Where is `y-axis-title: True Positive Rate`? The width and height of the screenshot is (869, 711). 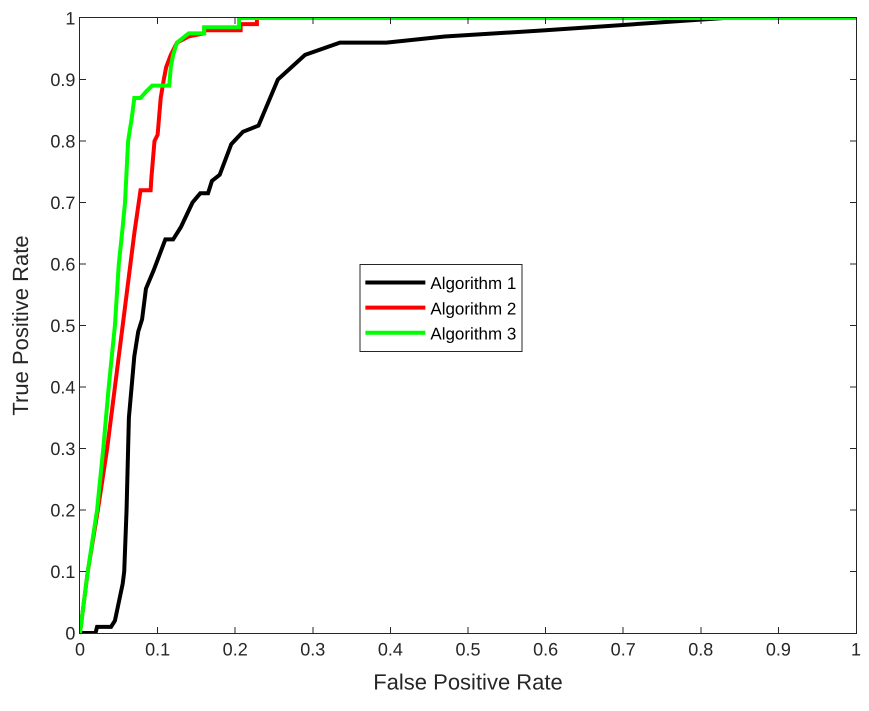
y-axis-title: True Positive Rate is located at coordinates (21, 325).